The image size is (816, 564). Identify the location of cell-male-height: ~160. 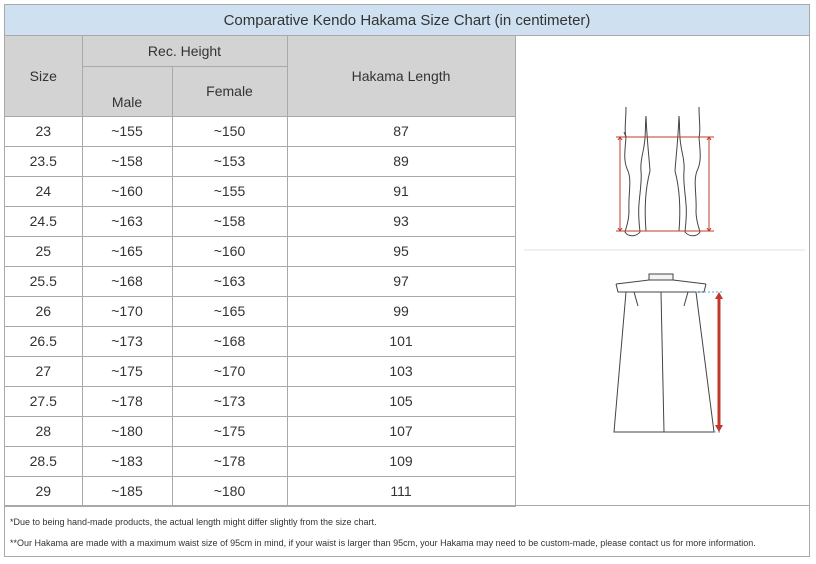
(127, 191).